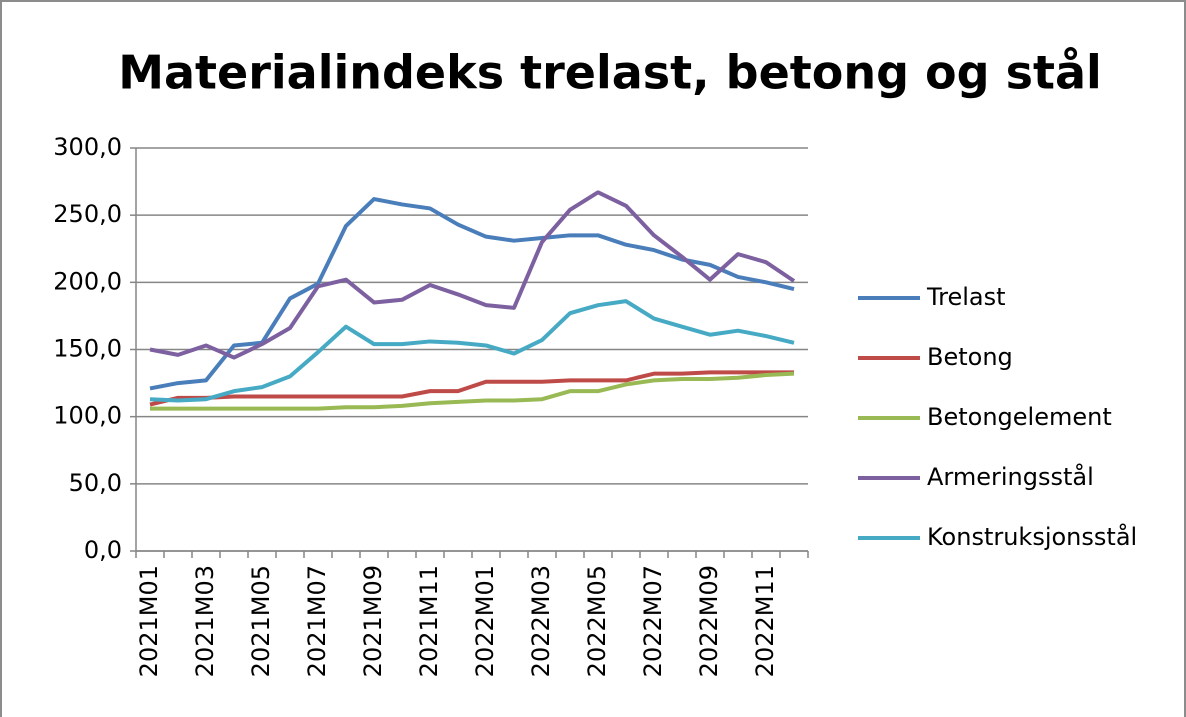 This screenshot has width=1186, height=717. I want to click on x-tick-label: 2021M11, so click(429, 621).